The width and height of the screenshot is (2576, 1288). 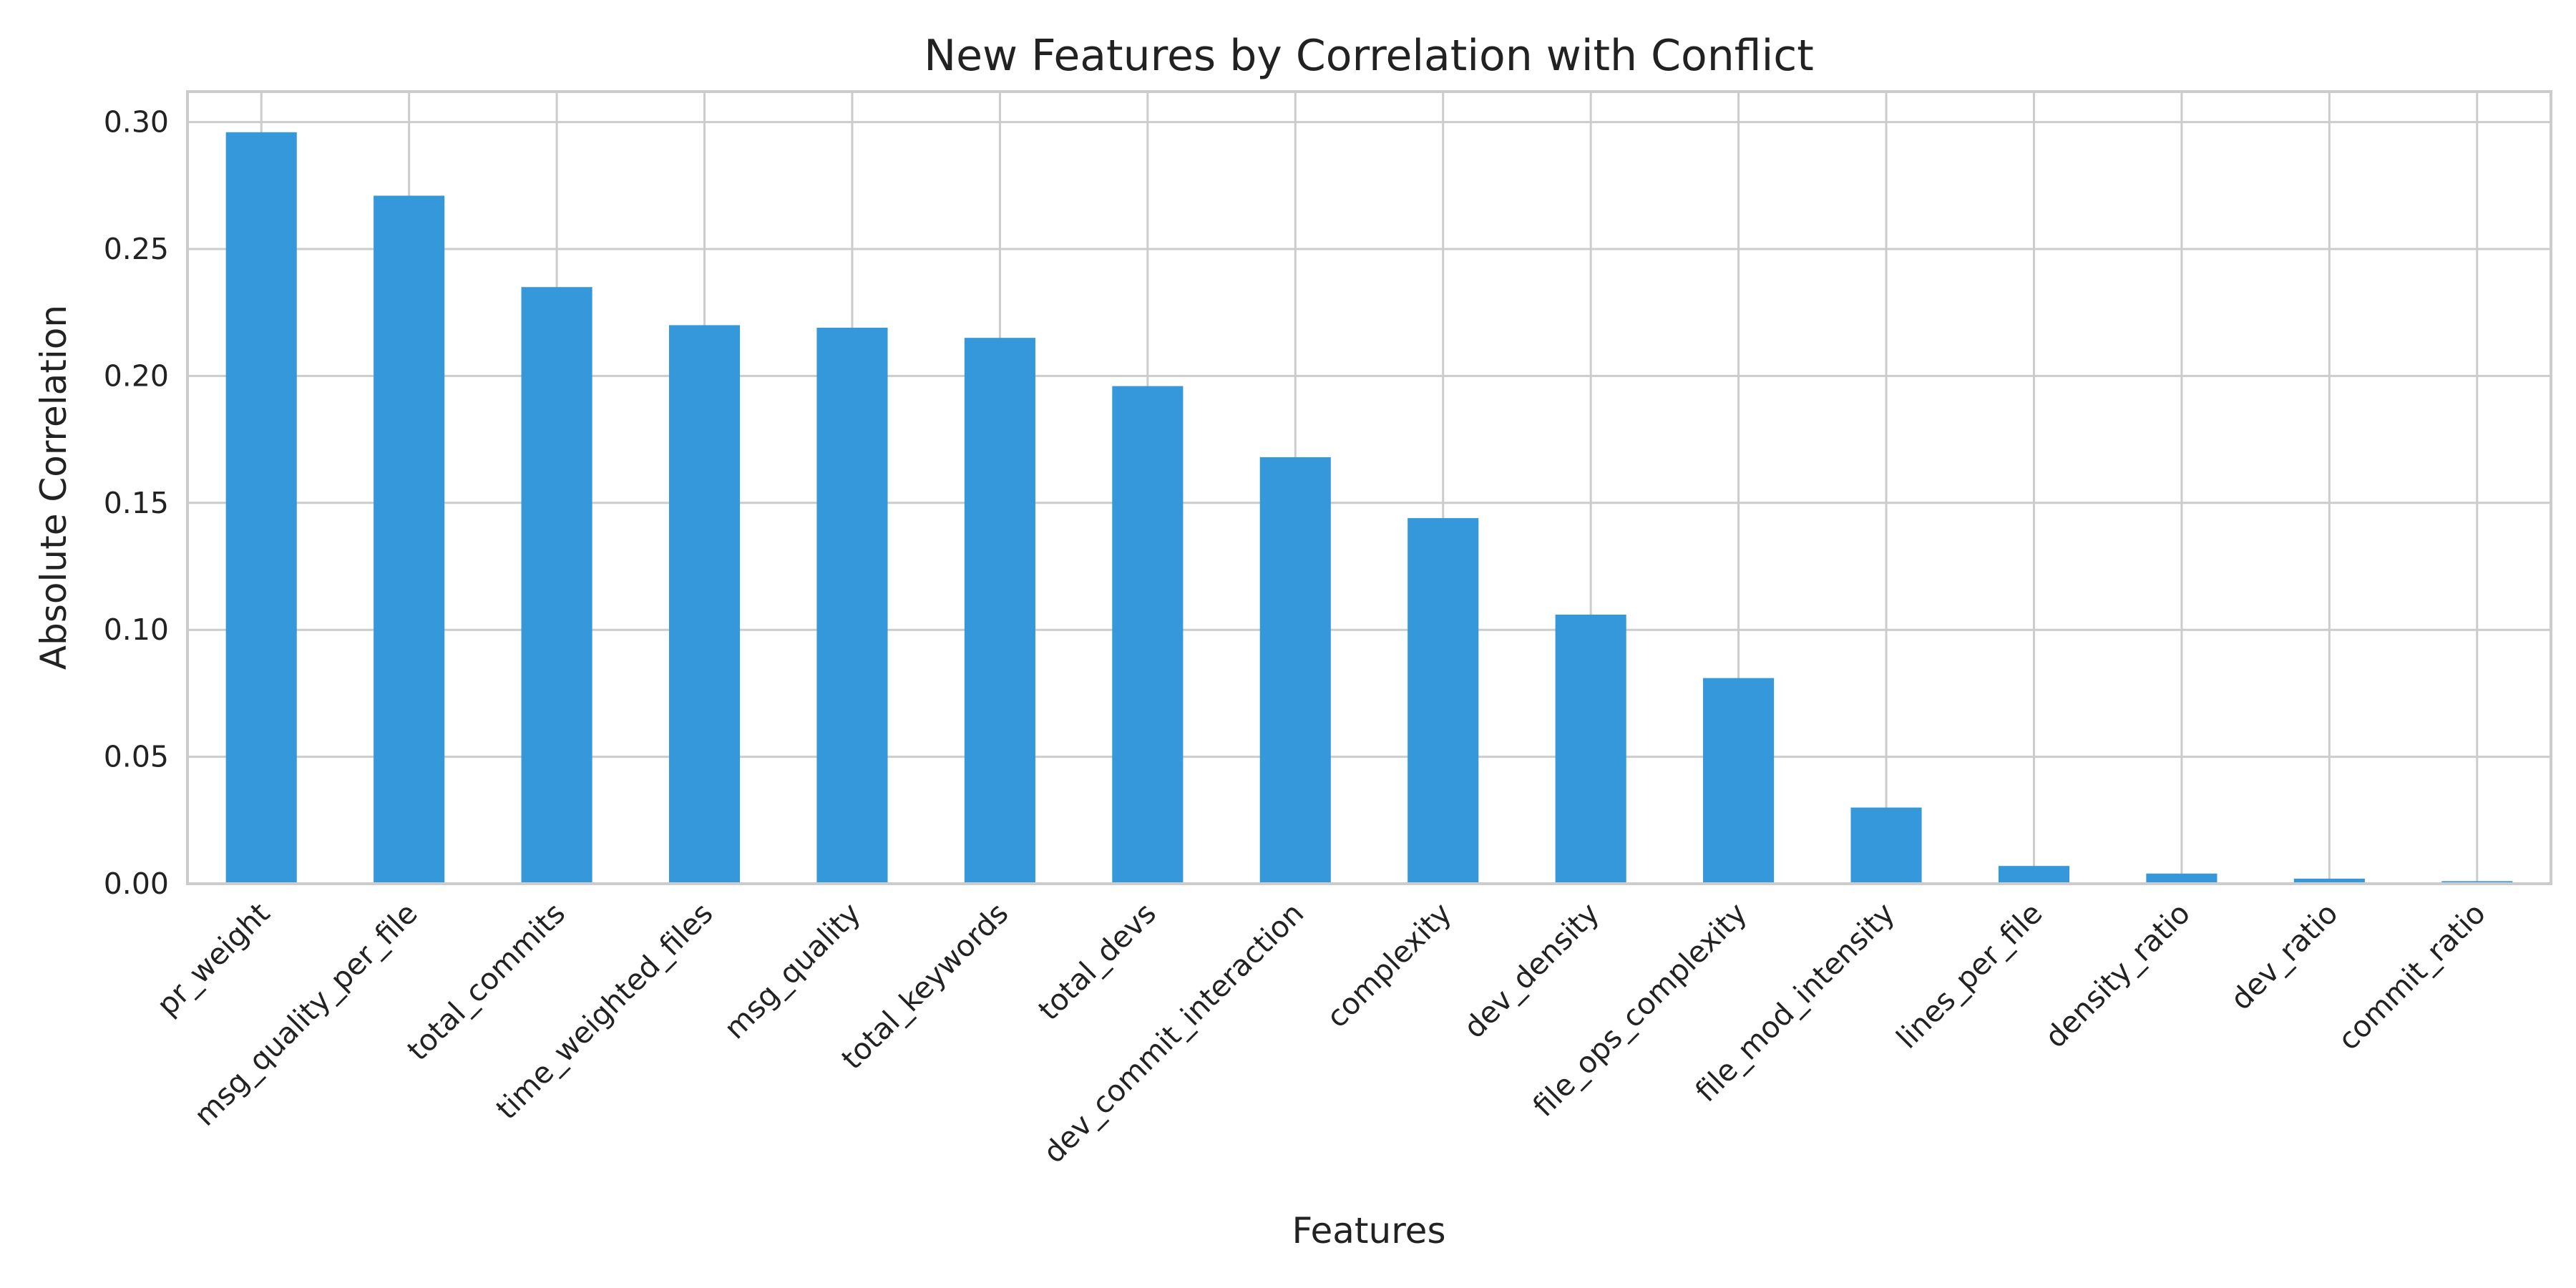 What do you see at coordinates (53, 487) in the screenshot?
I see `y-axis-label: Absolute Correlation` at bounding box center [53, 487].